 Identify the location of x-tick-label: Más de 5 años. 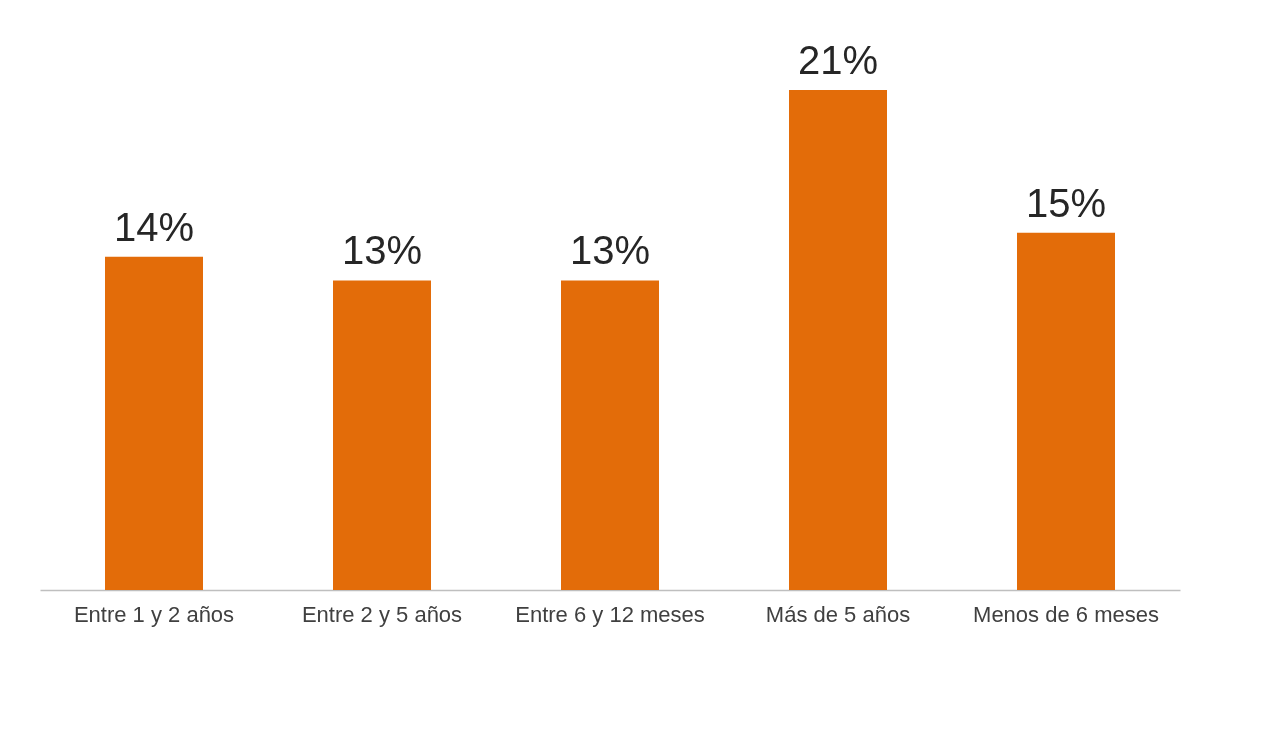
(838, 614).